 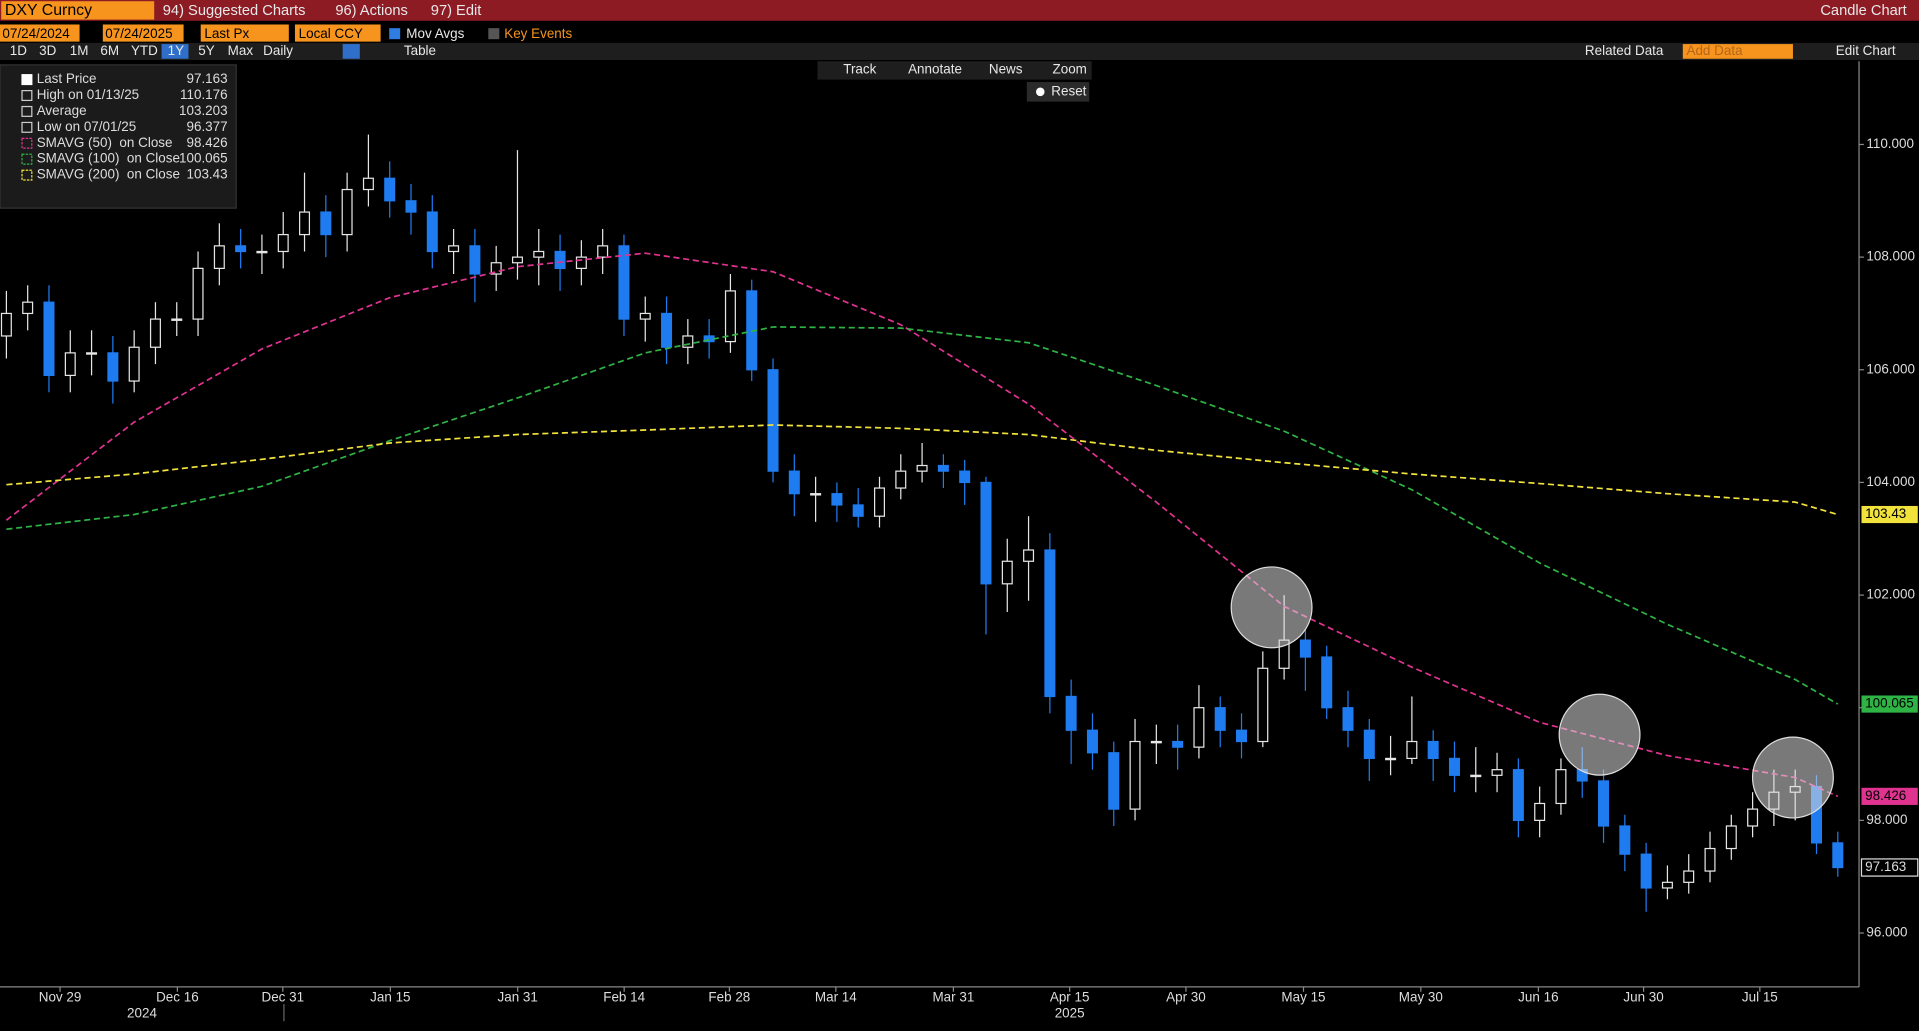 What do you see at coordinates (935, 68) in the screenshot?
I see `tool: Annotate` at bounding box center [935, 68].